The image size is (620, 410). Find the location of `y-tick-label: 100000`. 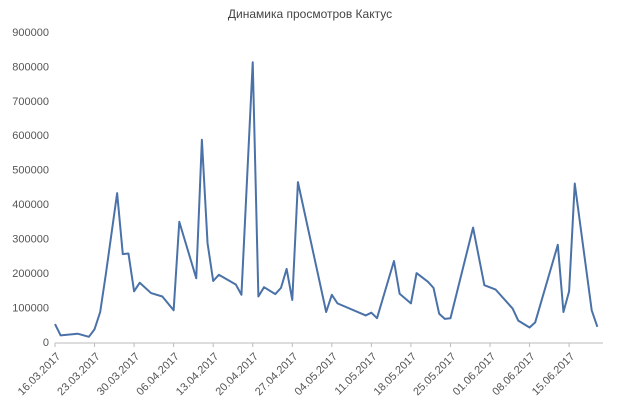

y-tick-label: 100000 is located at coordinates (30, 308).